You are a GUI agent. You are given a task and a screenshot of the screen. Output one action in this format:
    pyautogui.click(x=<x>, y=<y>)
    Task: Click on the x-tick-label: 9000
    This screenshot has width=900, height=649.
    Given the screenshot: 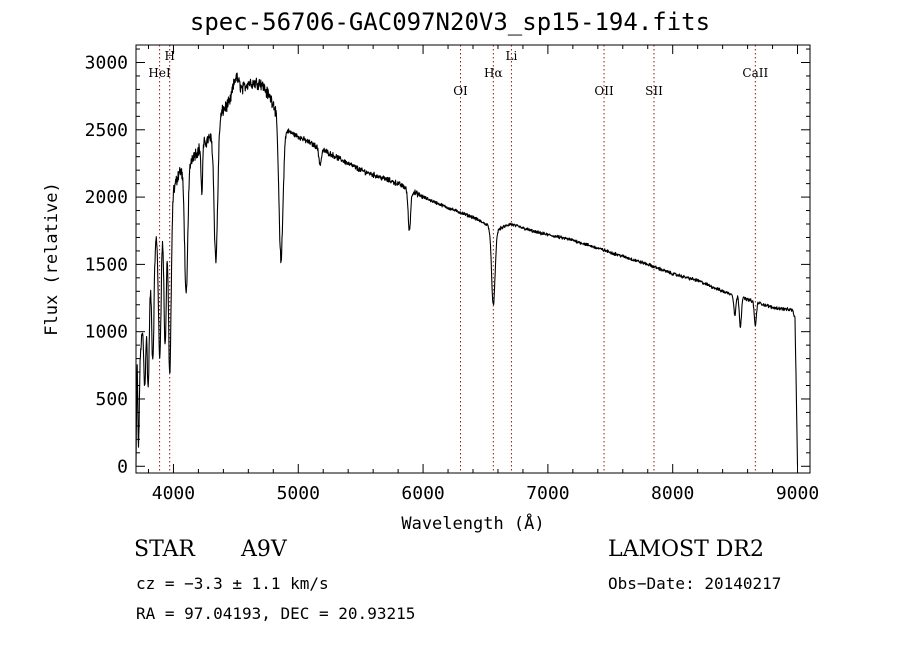 What is the action you would take?
    pyautogui.click(x=797, y=493)
    